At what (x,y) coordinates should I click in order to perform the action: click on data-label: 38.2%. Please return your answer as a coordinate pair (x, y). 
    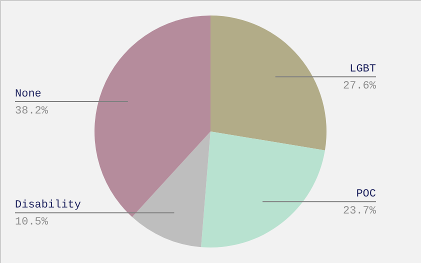
    Looking at the image, I should click on (31, 111).